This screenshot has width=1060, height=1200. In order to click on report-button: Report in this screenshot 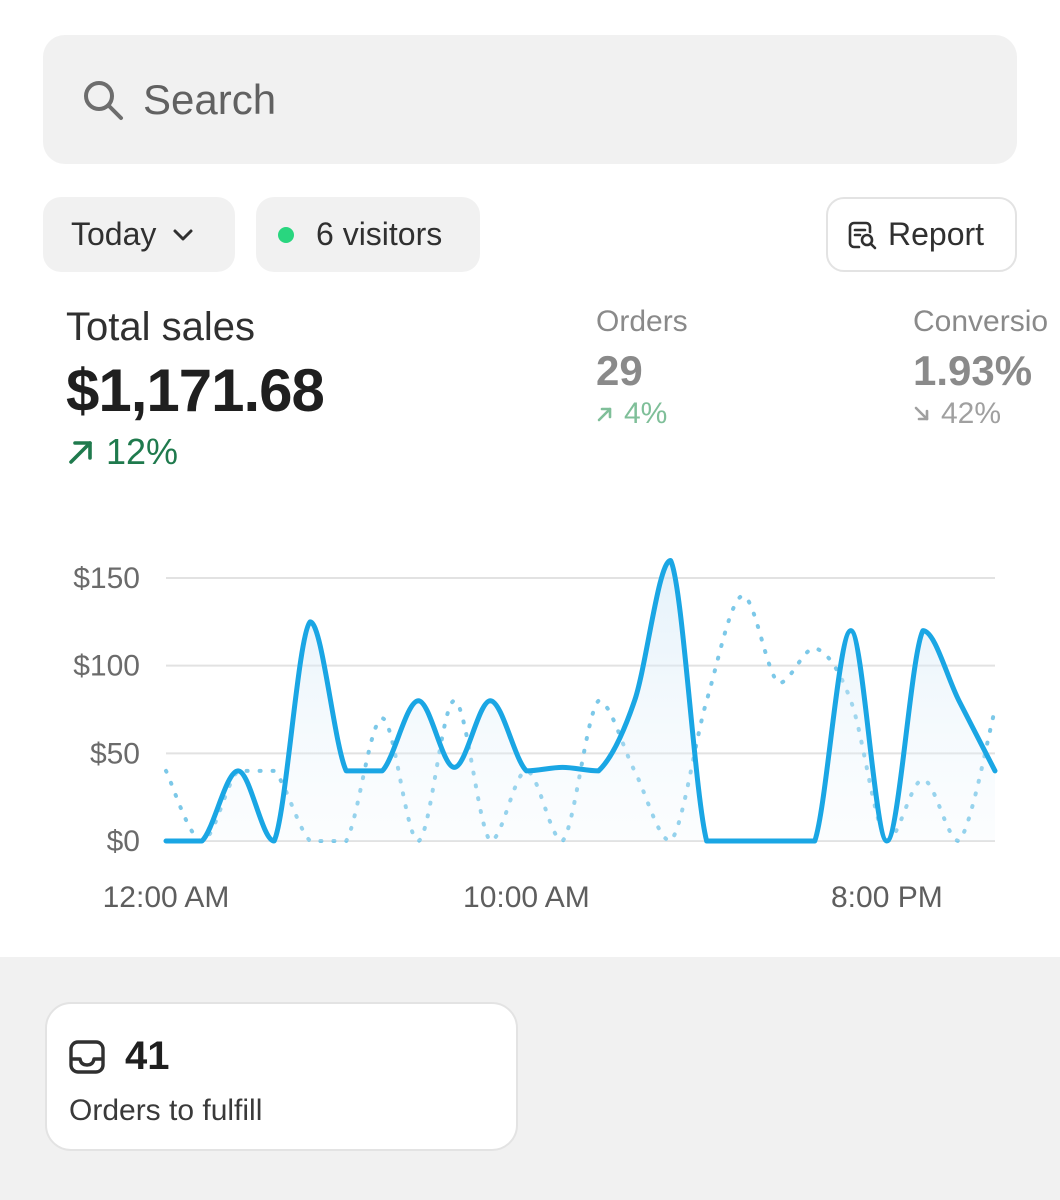, I will do `click(921, 234)`.